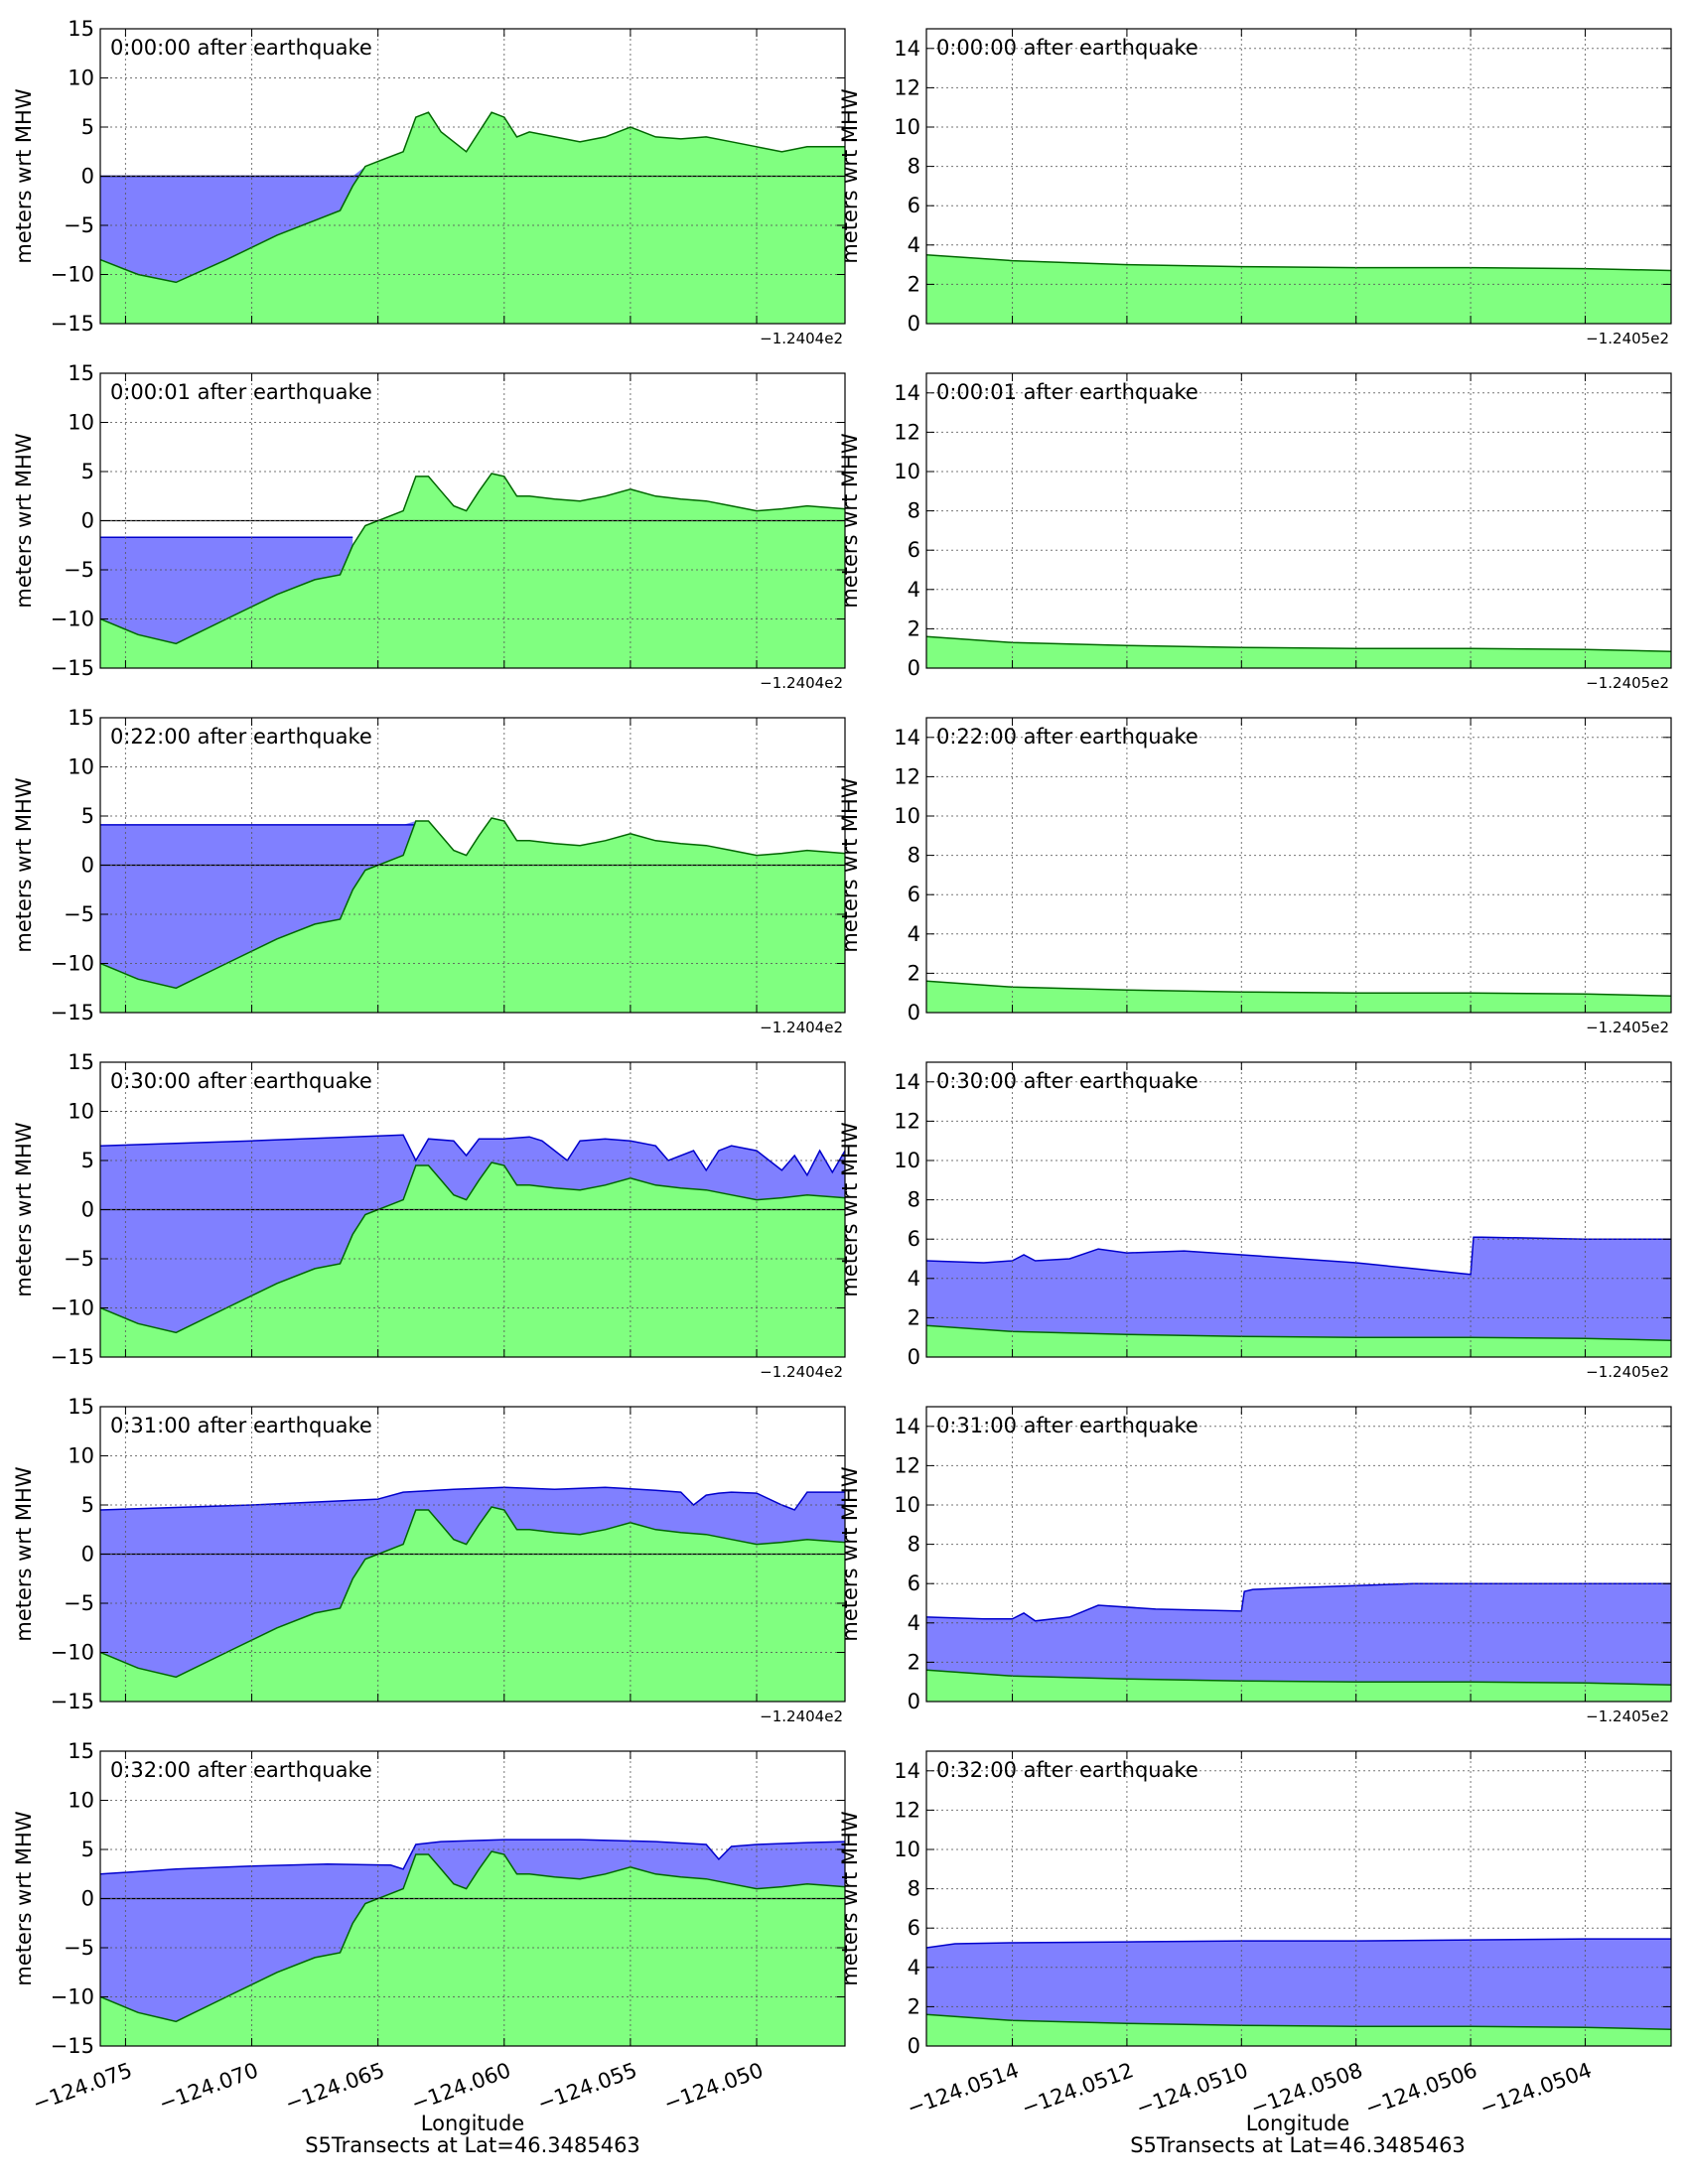 The width and height of the screenshot is (1688, 2184). What do you see at coordinates (963, 2089) in the screenshot?
I see `x-tick-label: −124.0514` at bounding box center [963, 2089].